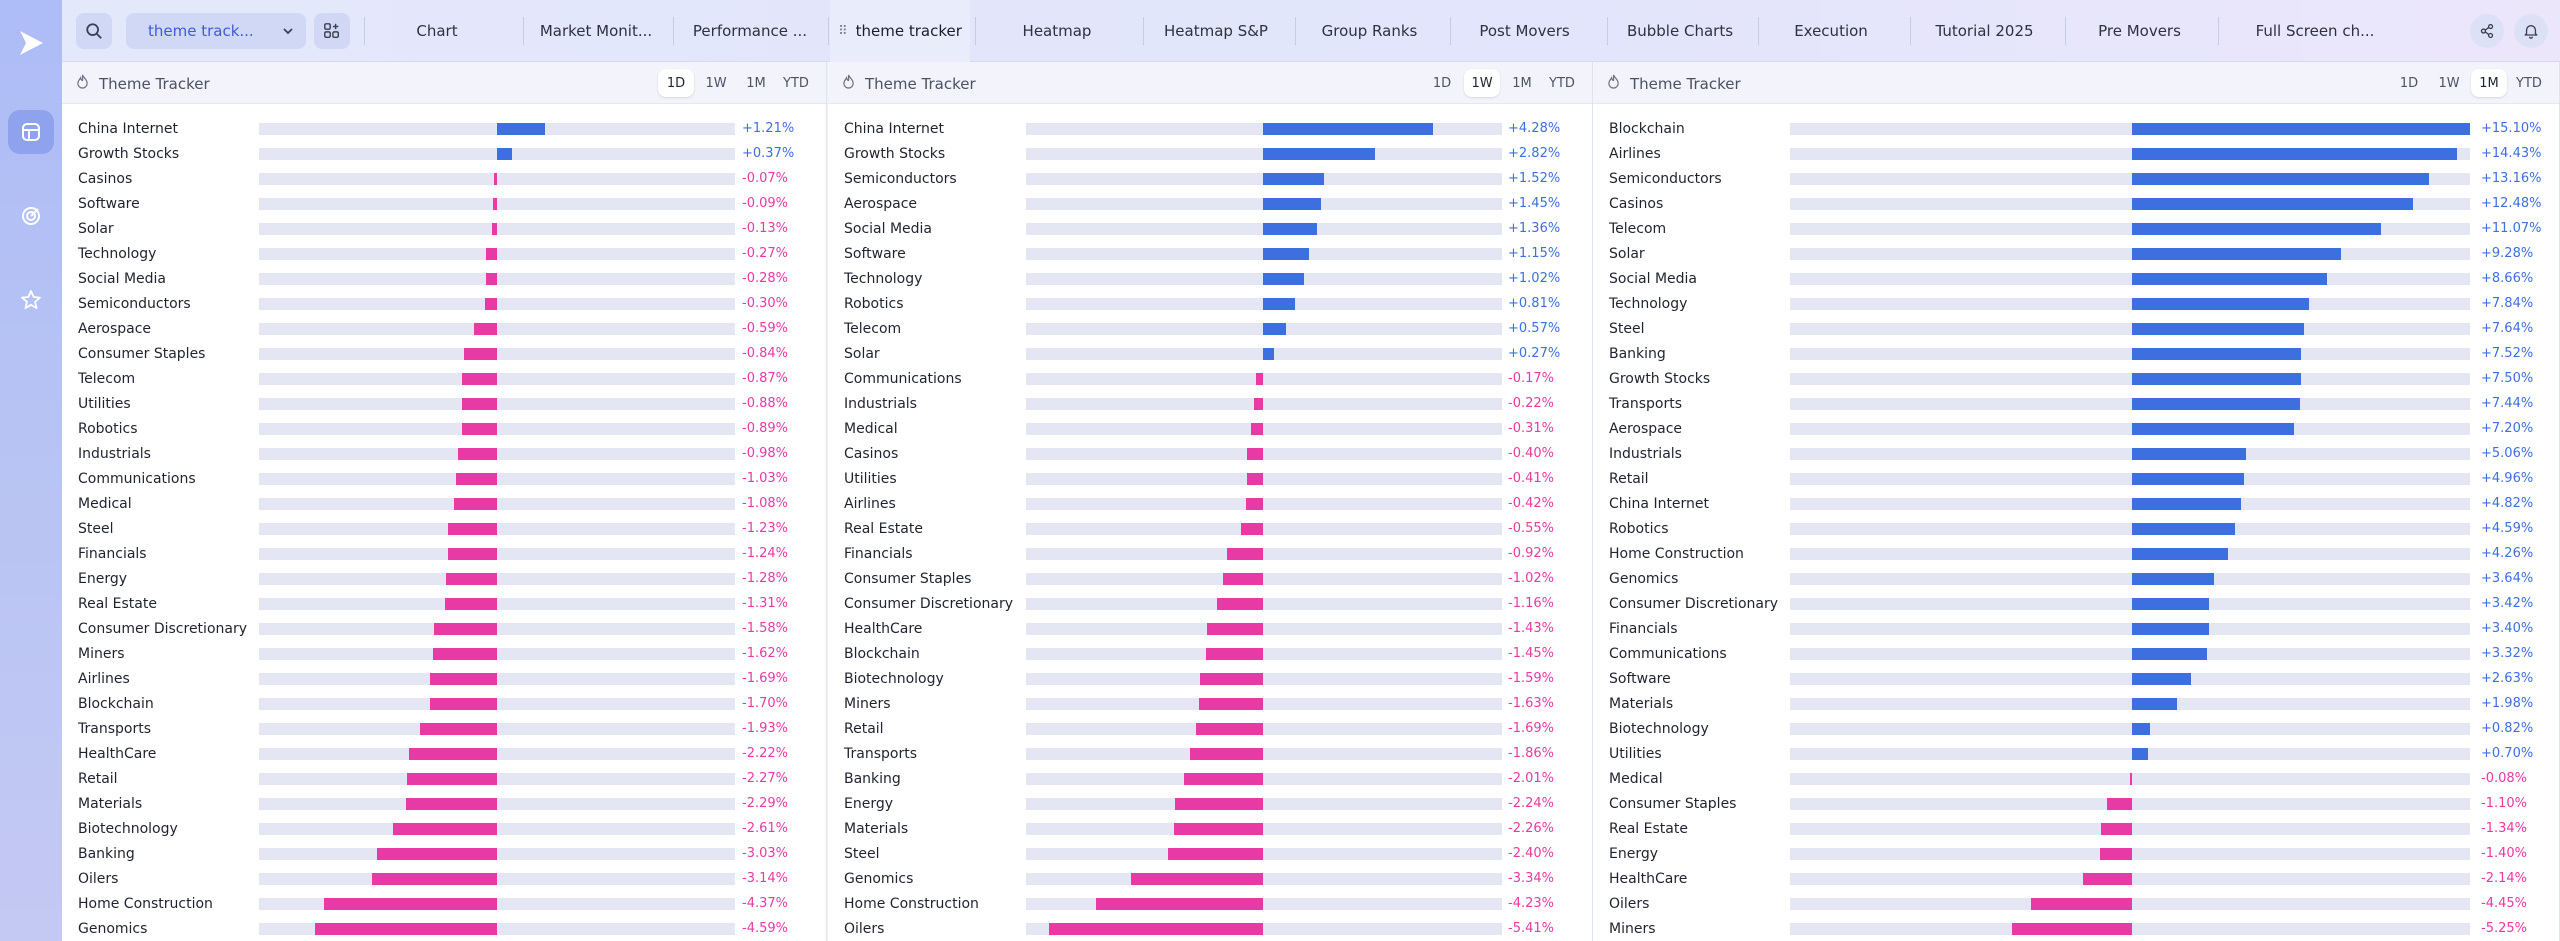  What do you see at coordinates (437, 31) in the screenshot?
I see `tab-chart: Chart` at bounding box center [437, 31].